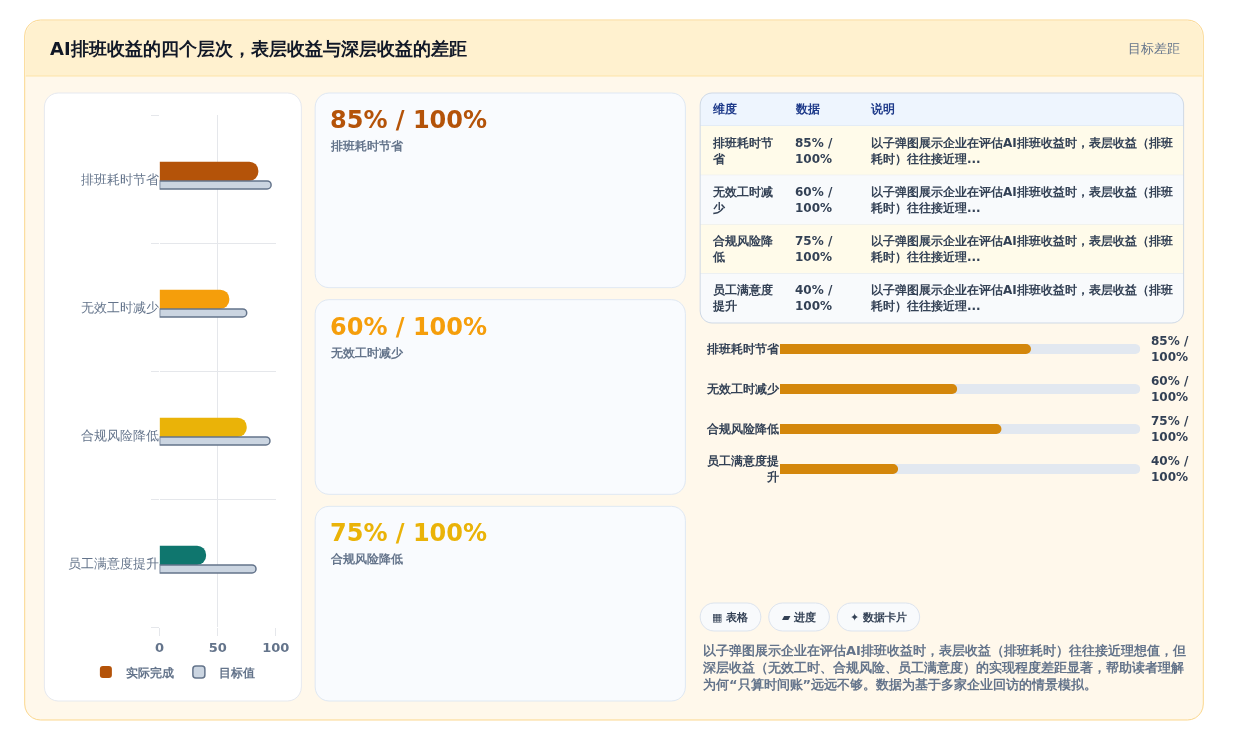  What do you see at coordinates (1170, 349) in the screenshot?
I see `data-label: 85% / 100%` at bounding box center [1170, 349].